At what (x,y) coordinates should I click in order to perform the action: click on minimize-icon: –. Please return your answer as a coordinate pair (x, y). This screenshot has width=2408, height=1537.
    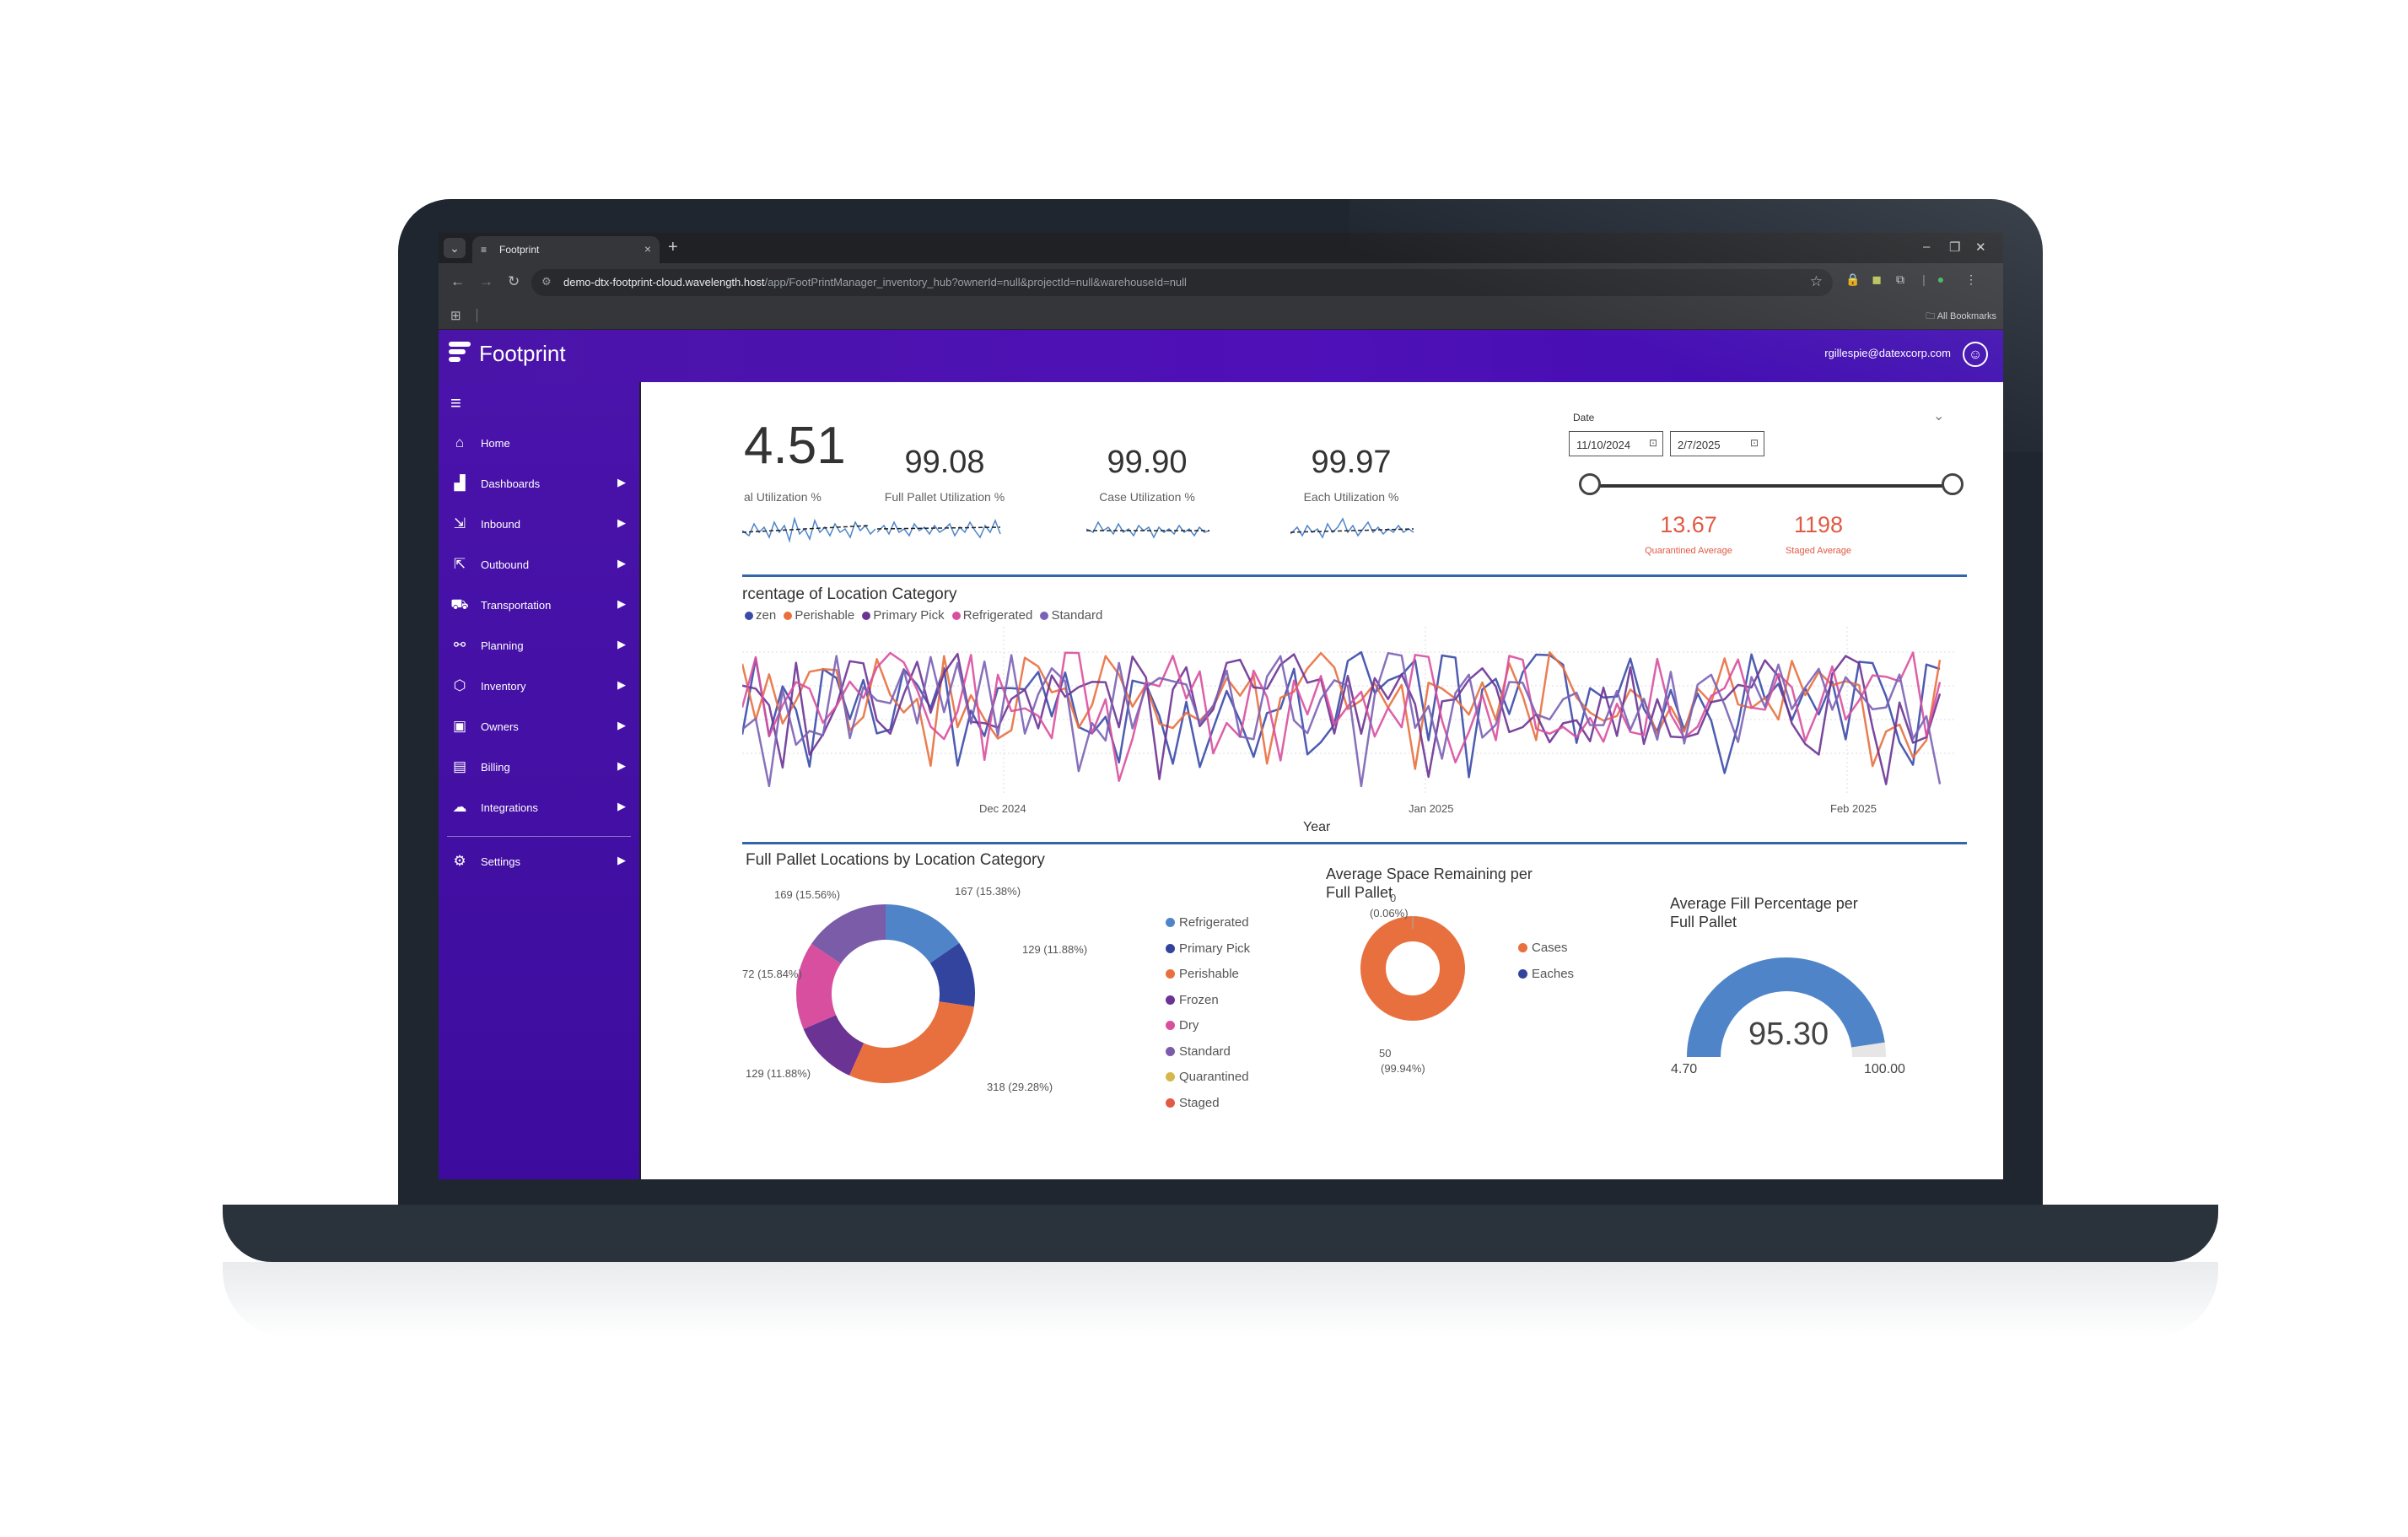
    Looking at the image, I should click on (1927, 247).